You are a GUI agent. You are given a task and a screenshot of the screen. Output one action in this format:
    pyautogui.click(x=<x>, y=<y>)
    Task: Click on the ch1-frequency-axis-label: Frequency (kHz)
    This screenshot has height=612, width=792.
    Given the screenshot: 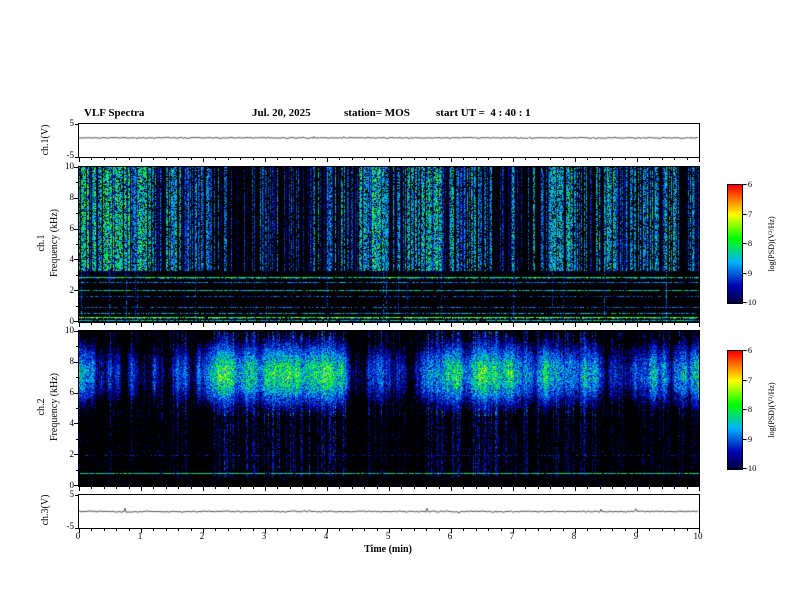 What is the action you would take?
    pyautogui.click(x=54, y=243)
    